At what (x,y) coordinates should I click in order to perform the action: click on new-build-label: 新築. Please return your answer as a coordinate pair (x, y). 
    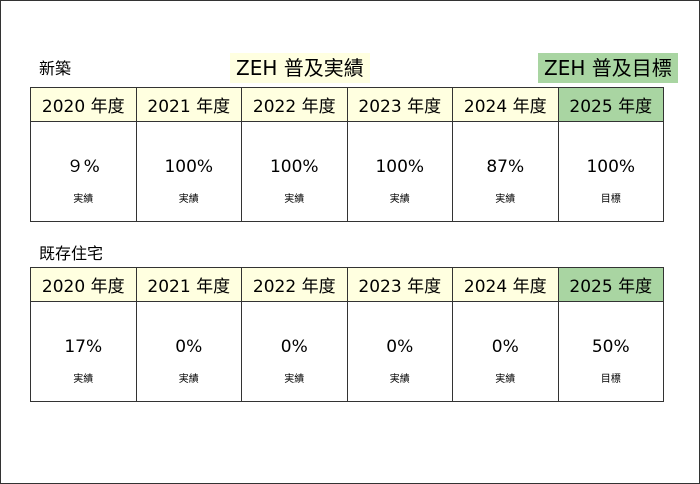
    Looking at the image, I should click on (55, 68).